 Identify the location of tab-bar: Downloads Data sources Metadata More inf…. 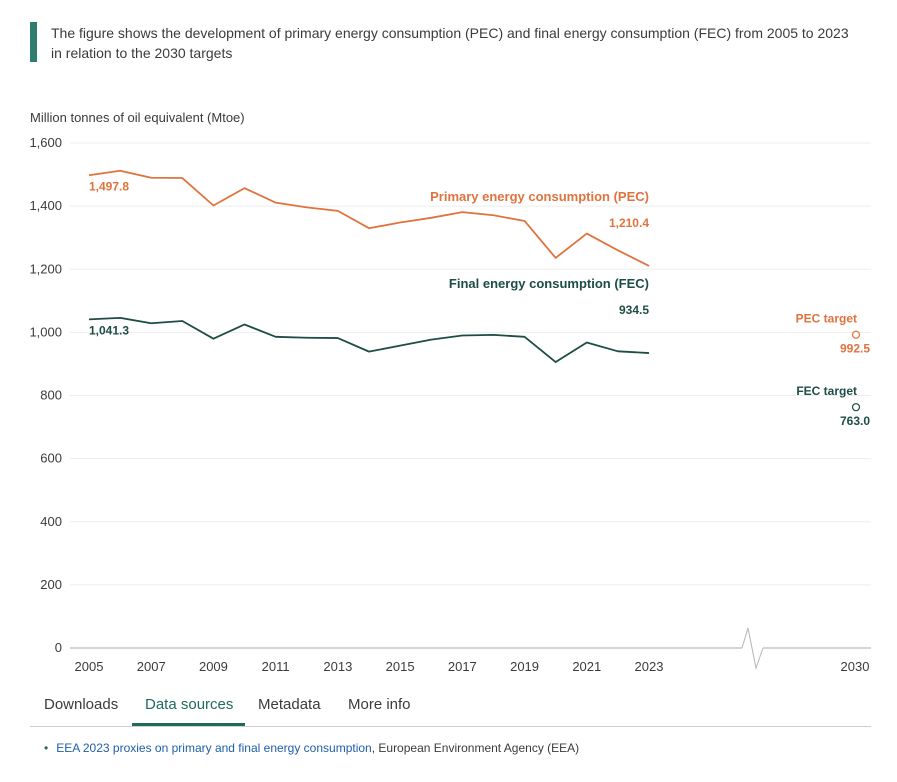
(450, 707).